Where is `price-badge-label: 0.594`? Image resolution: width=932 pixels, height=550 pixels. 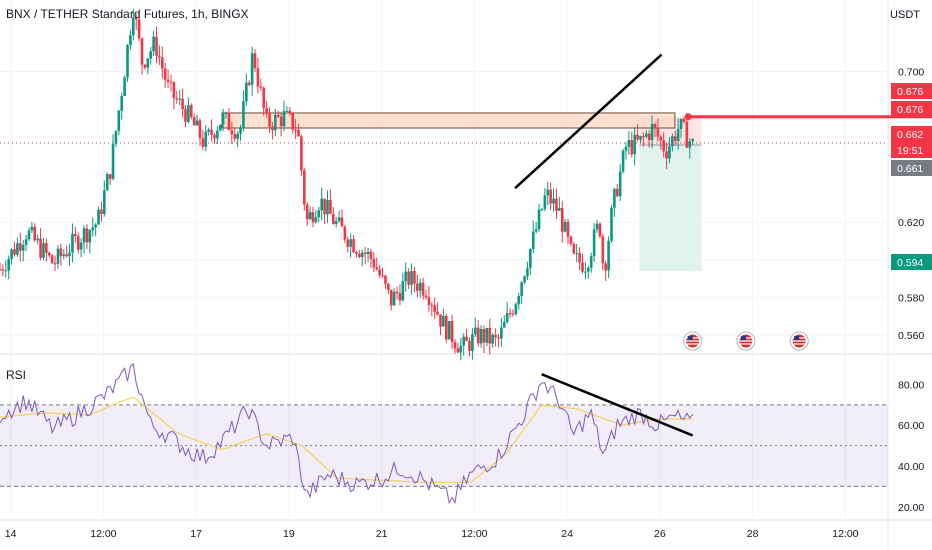 price-badge-label: 0.594 is located at coordinates (910, 263).